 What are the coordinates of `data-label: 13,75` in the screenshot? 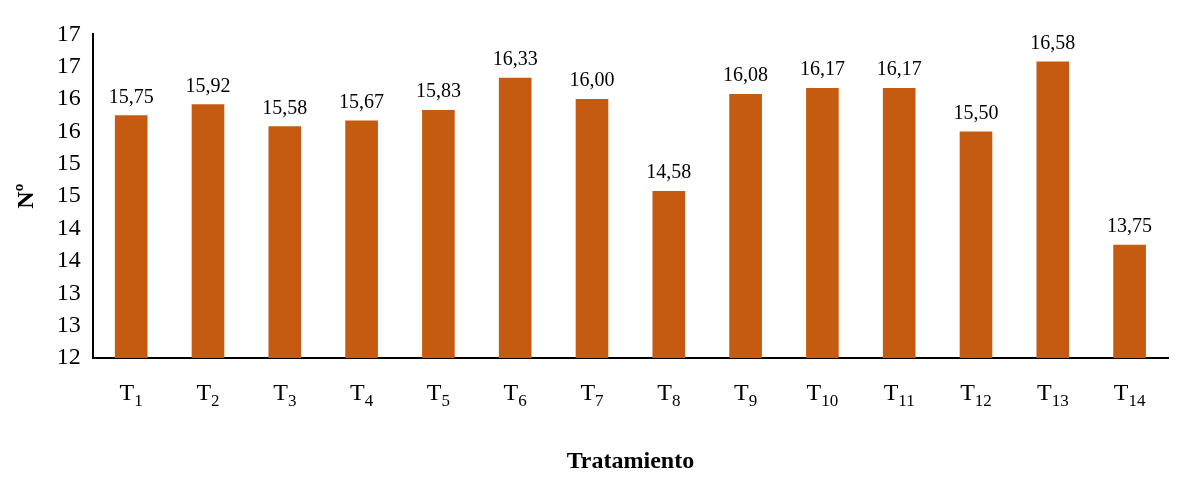 It's located at (1130, 224).